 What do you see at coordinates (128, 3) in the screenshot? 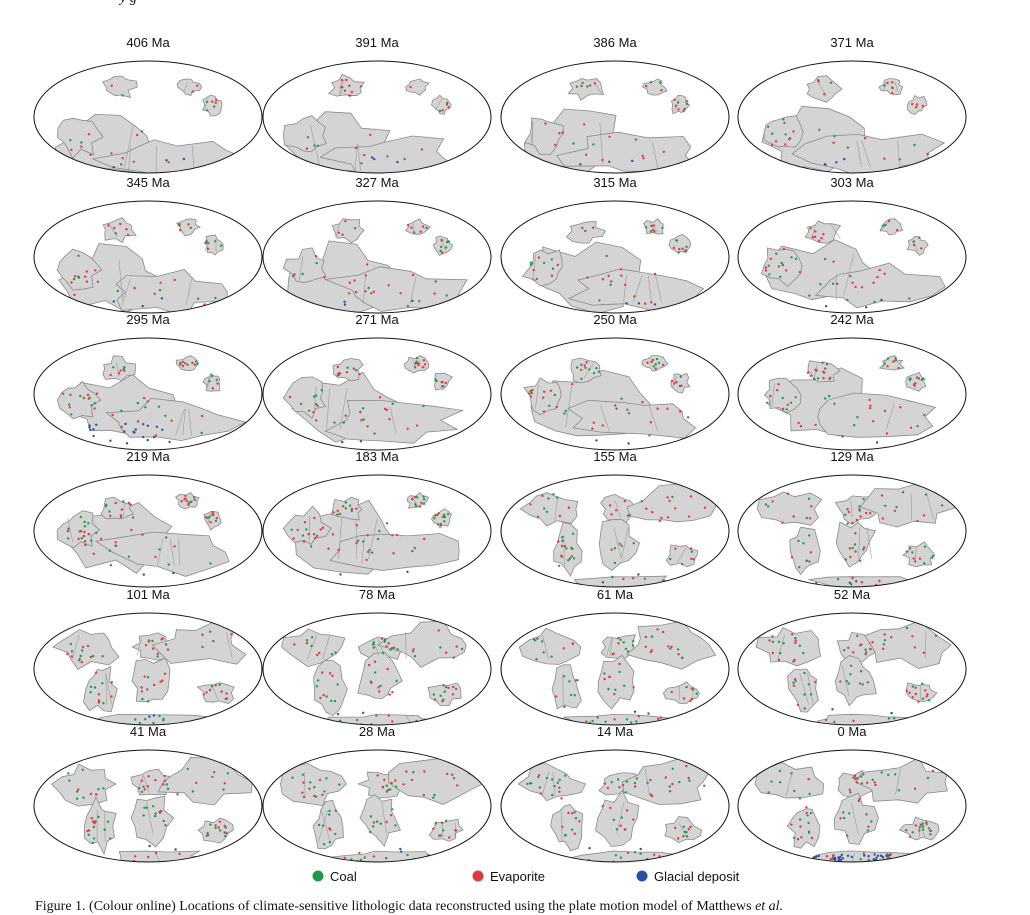
I see `header-fragment: y g` at bounding box center [128, 3].